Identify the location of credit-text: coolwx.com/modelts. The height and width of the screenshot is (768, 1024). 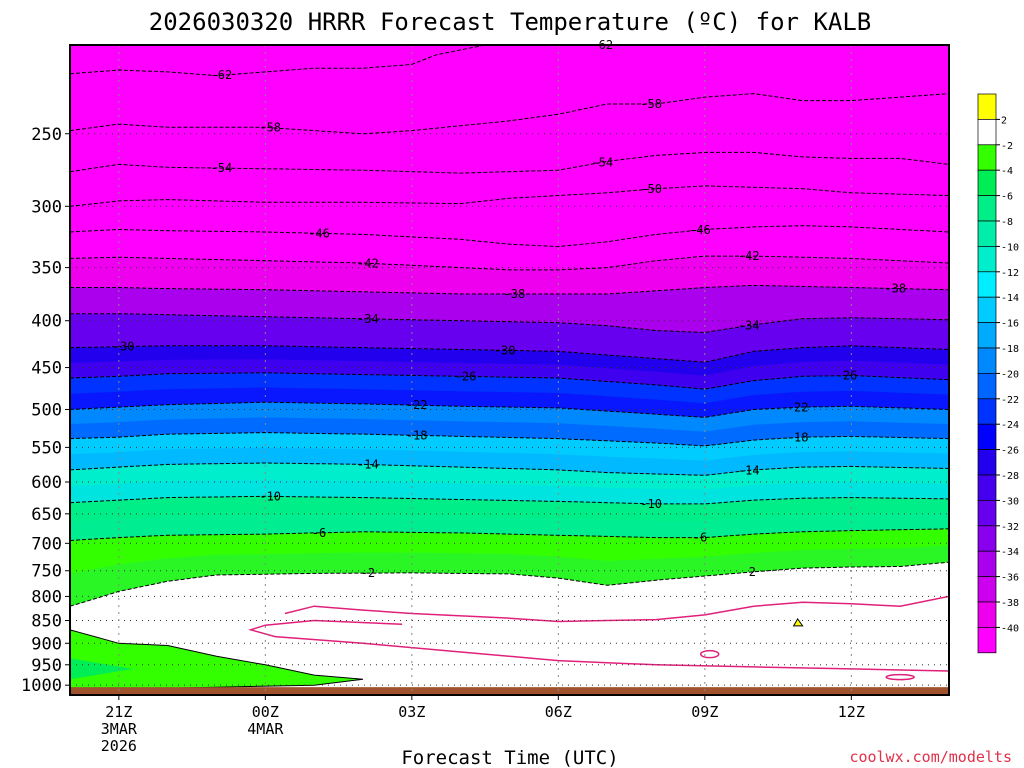
(930, 757).